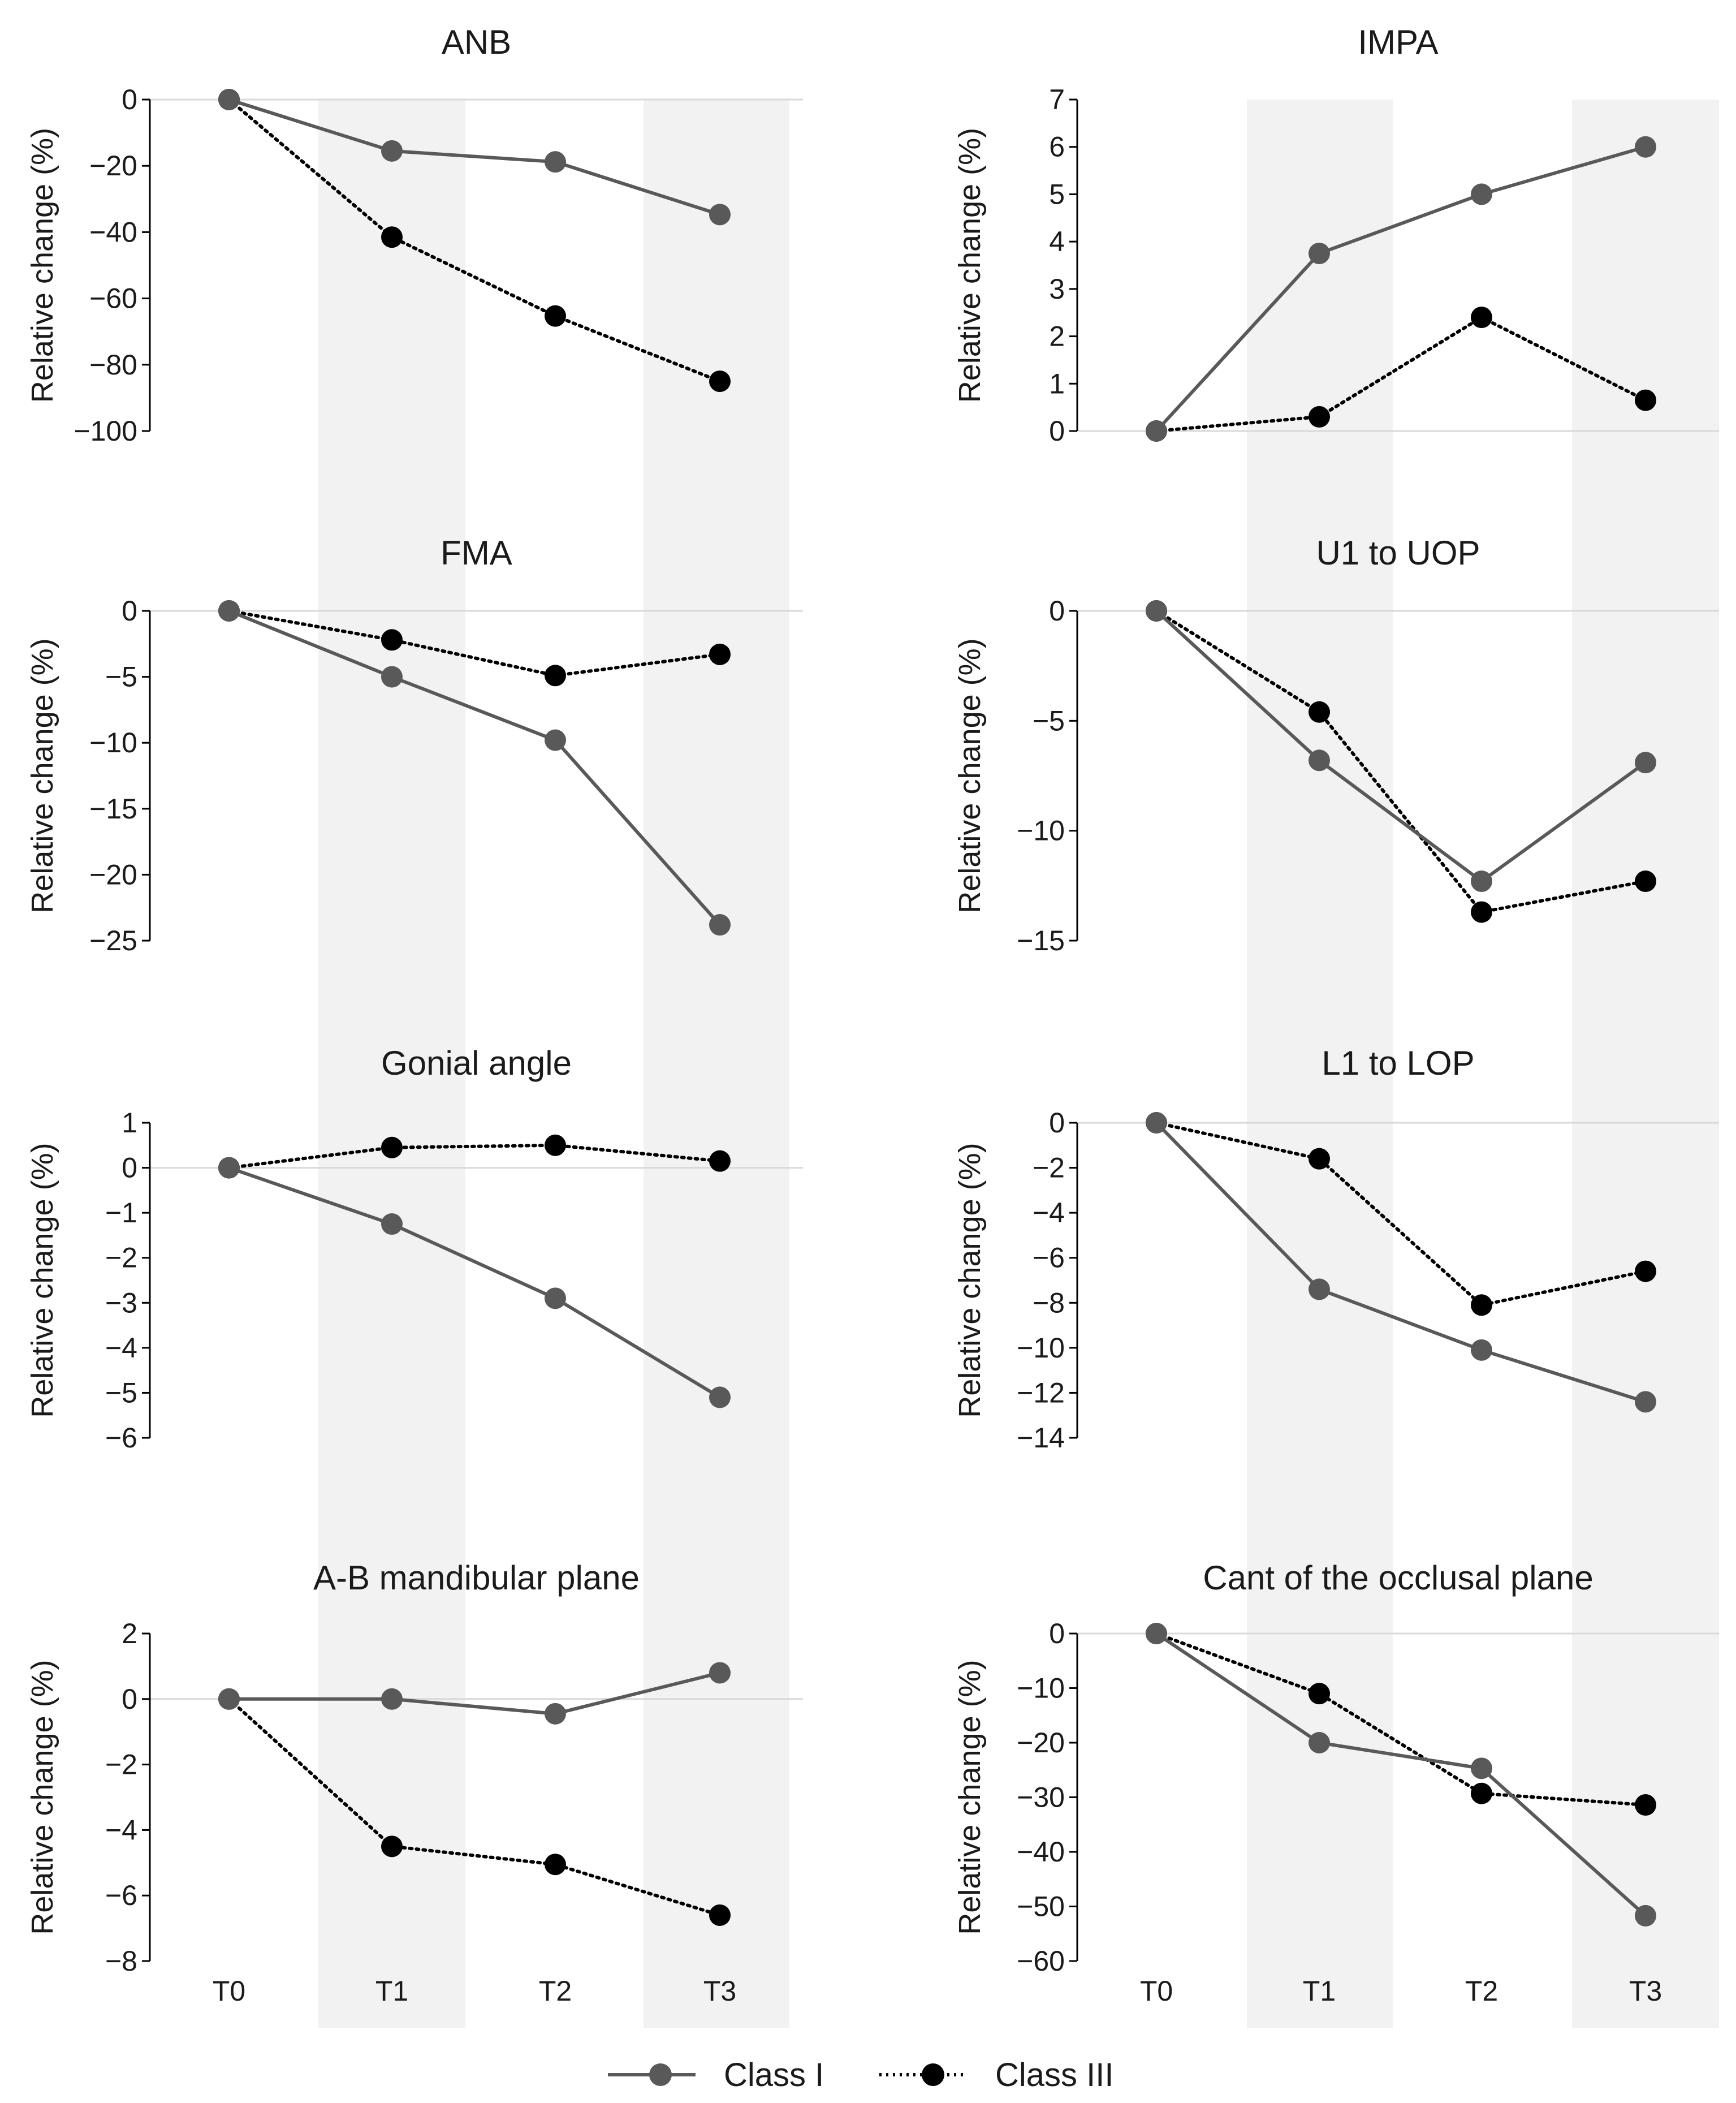 The width and height of the screenshot is (1736, 2103). What do you see at coordinates (121, 1213) in the screenshot?
I see `y-tick-label: −1` at bounding box center [121, 1213].